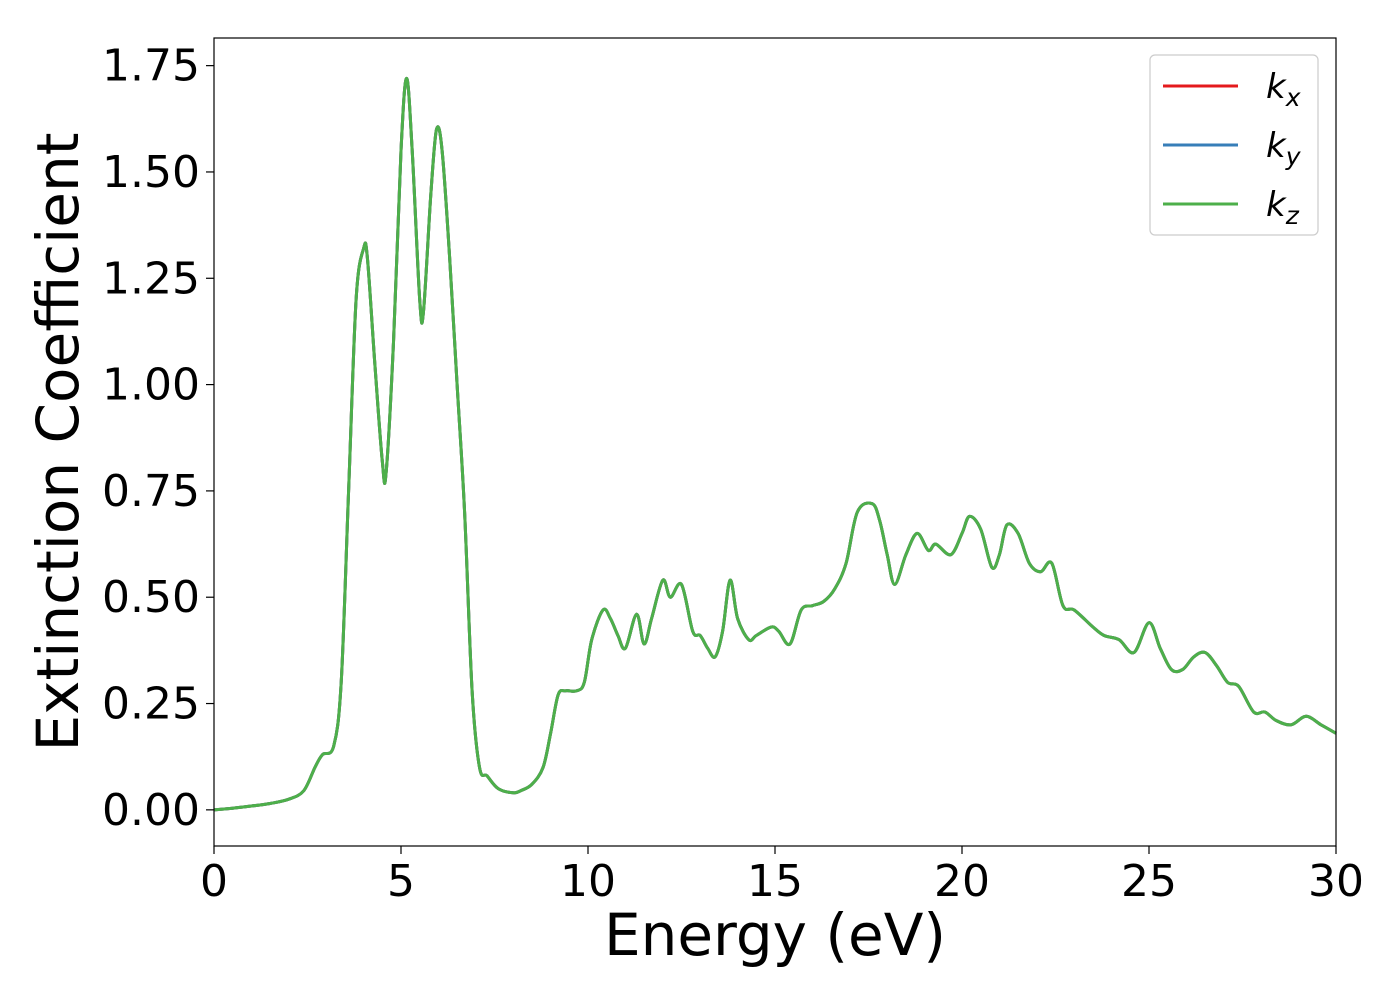  Describe the element at coordinates (401, 881) in the screenshot. I see `x-tick-label: 5` at that location.